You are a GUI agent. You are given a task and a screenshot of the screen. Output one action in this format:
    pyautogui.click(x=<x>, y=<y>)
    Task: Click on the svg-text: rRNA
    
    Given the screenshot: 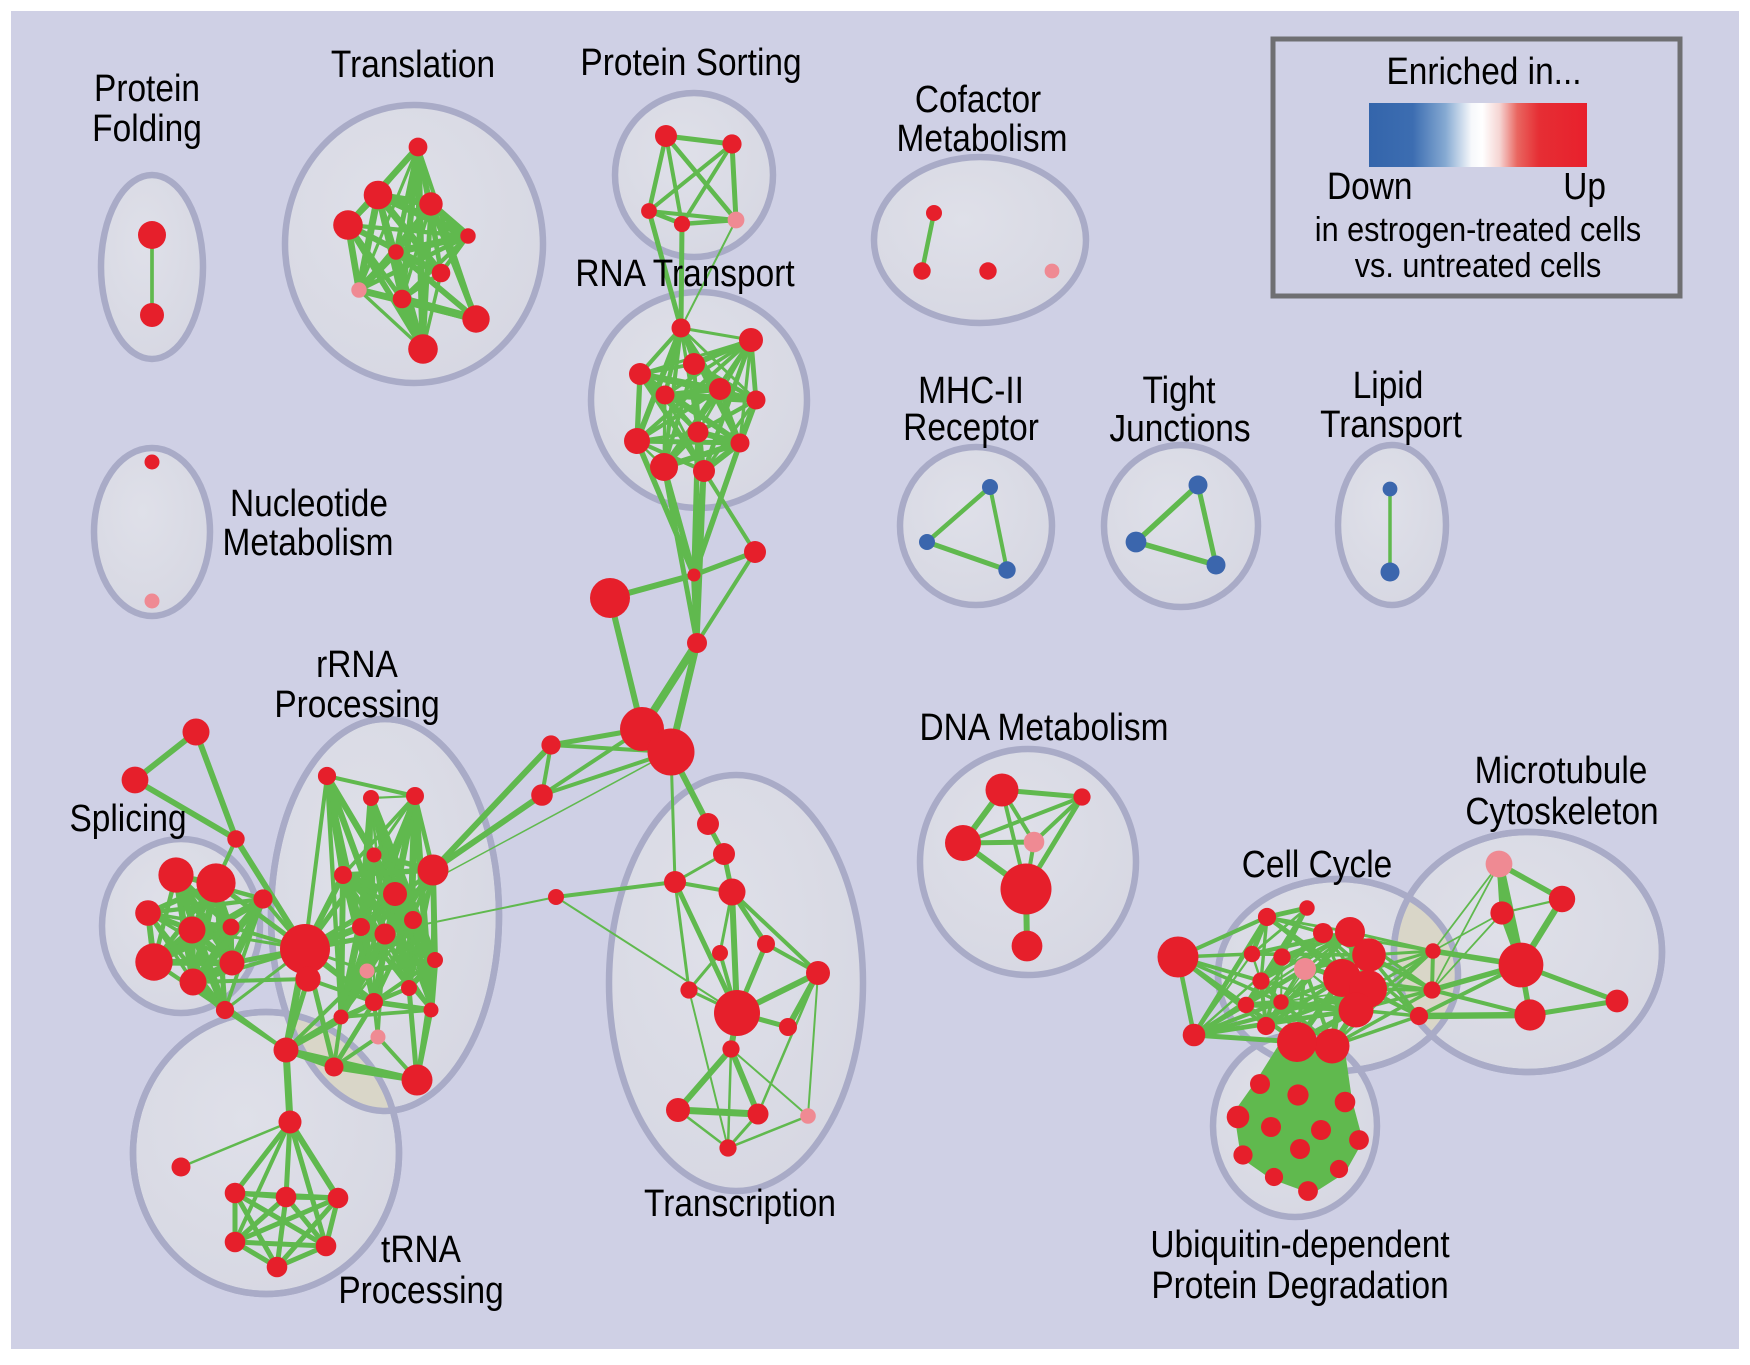 What is the action you would take?
    pyautogui.click(x=357, y=664)
    